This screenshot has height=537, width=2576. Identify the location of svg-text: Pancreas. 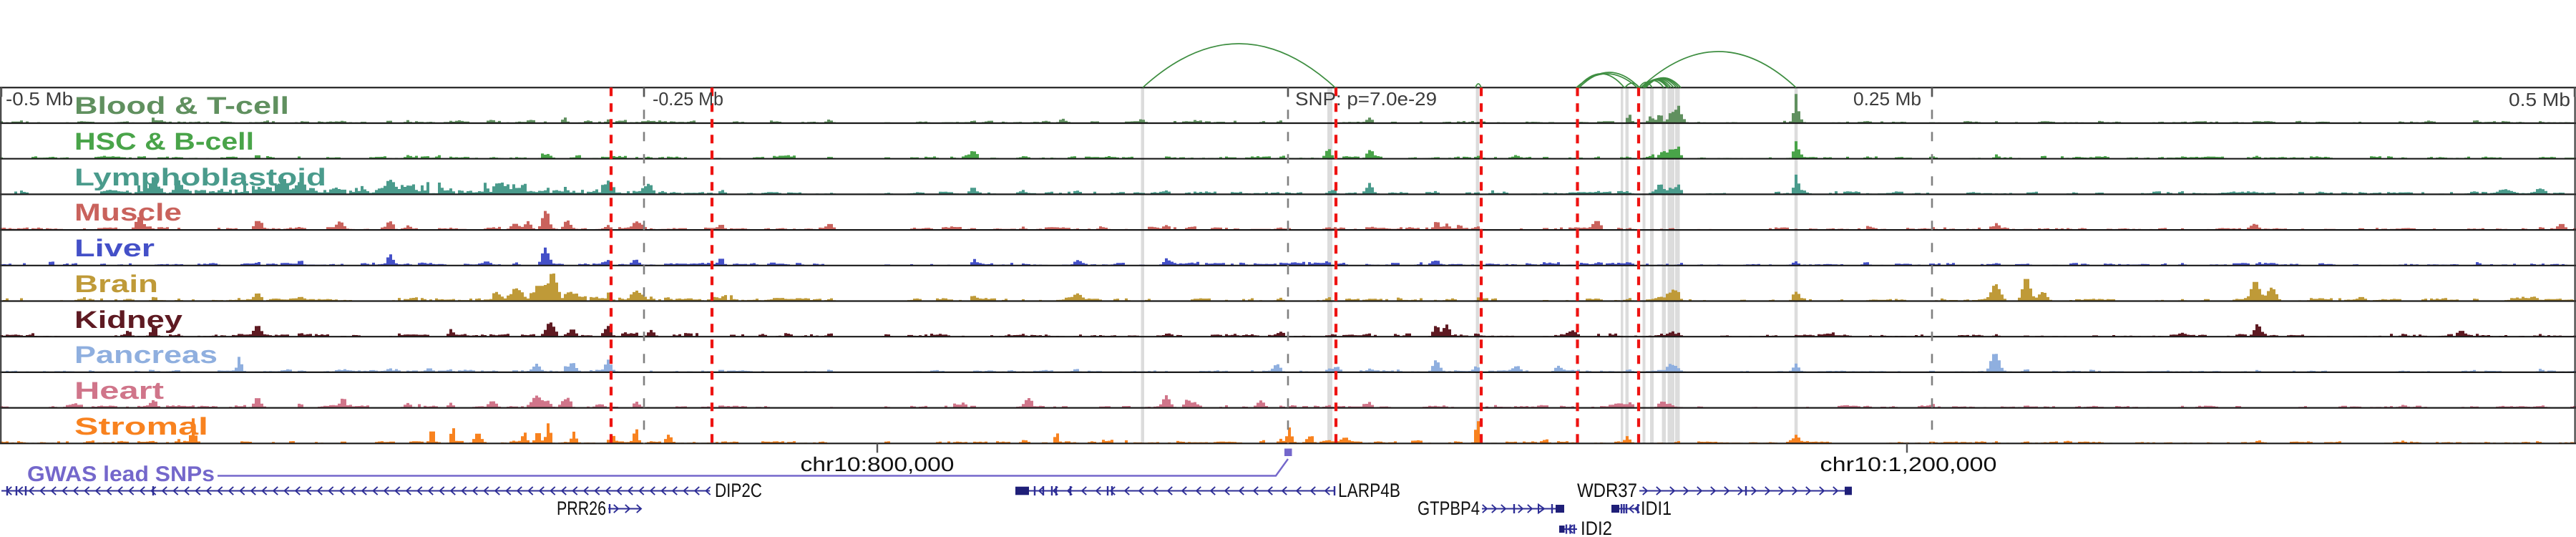
(146, 355).